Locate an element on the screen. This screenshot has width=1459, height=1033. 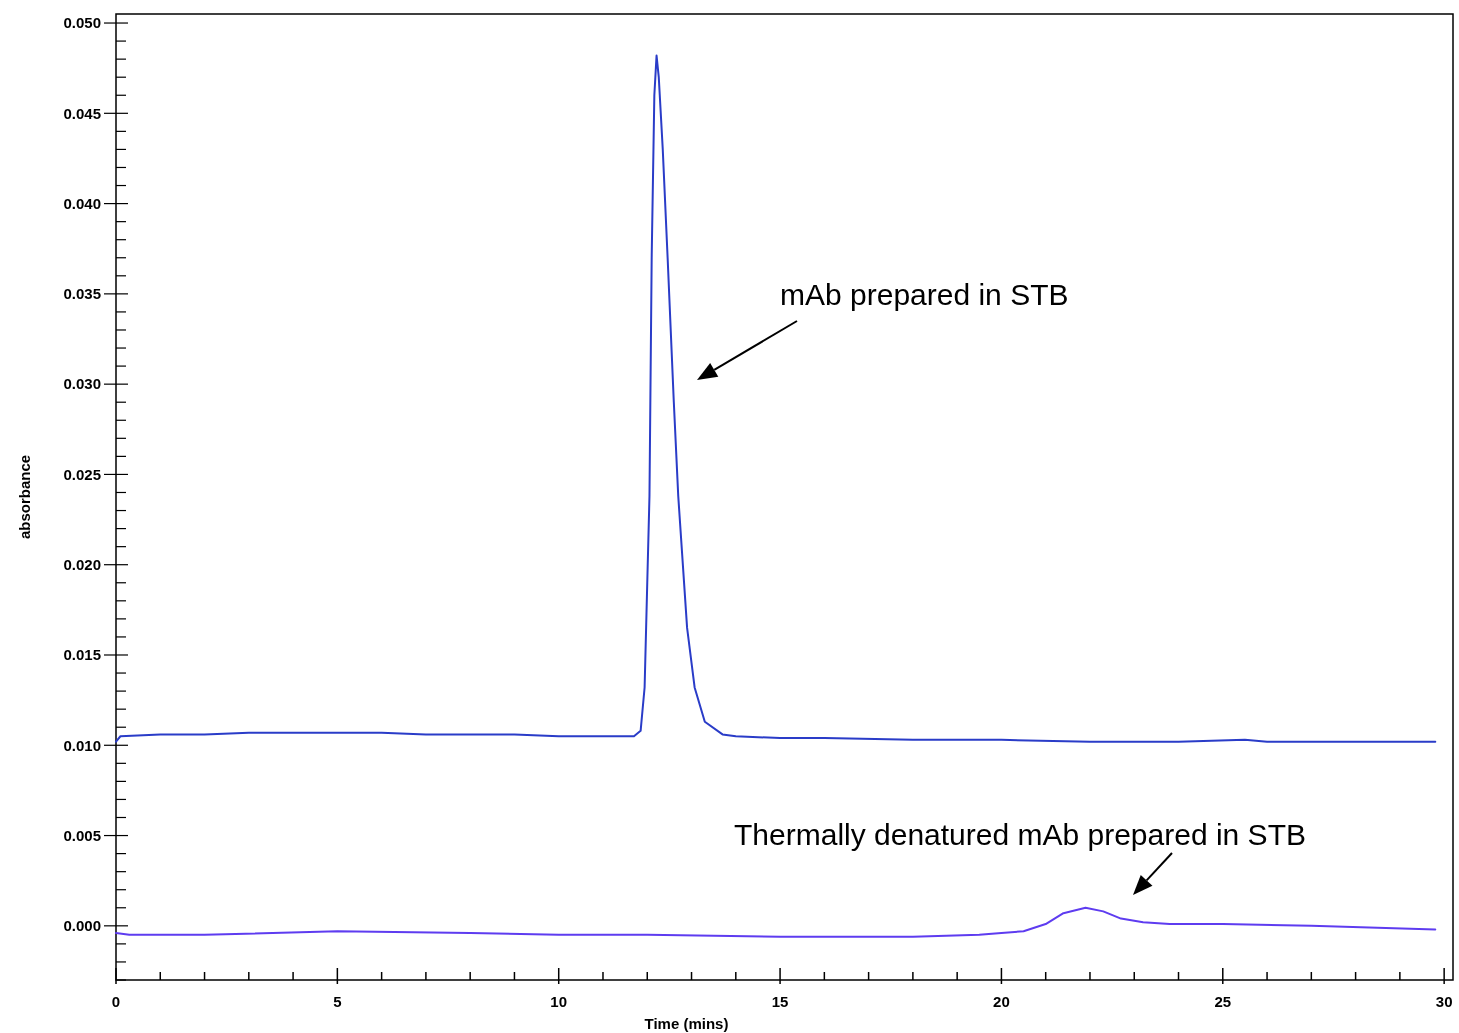
y-tick-label: 0.005 is located at coordinates (82, 835).